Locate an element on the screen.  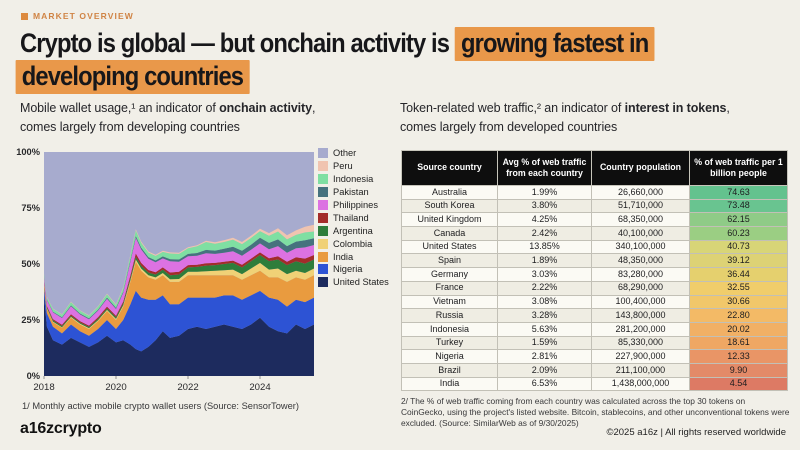
cell-per-billion: 74.63 is located at coordinates (738, 192).